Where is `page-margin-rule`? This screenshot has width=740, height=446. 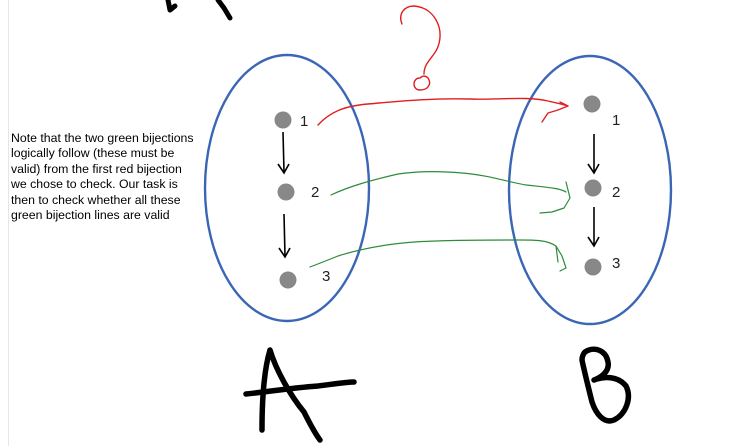
page-margin-rule is located at coordinates (8, 223).